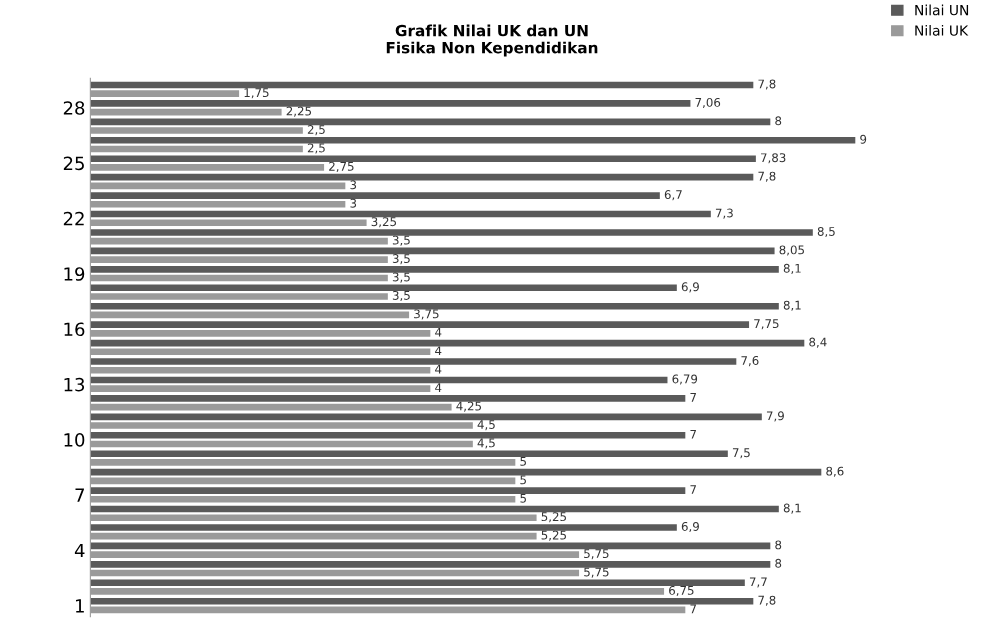 This screenshot has height=626, width=1004. I want to click on data-label: 3,25, so click(384, 222).